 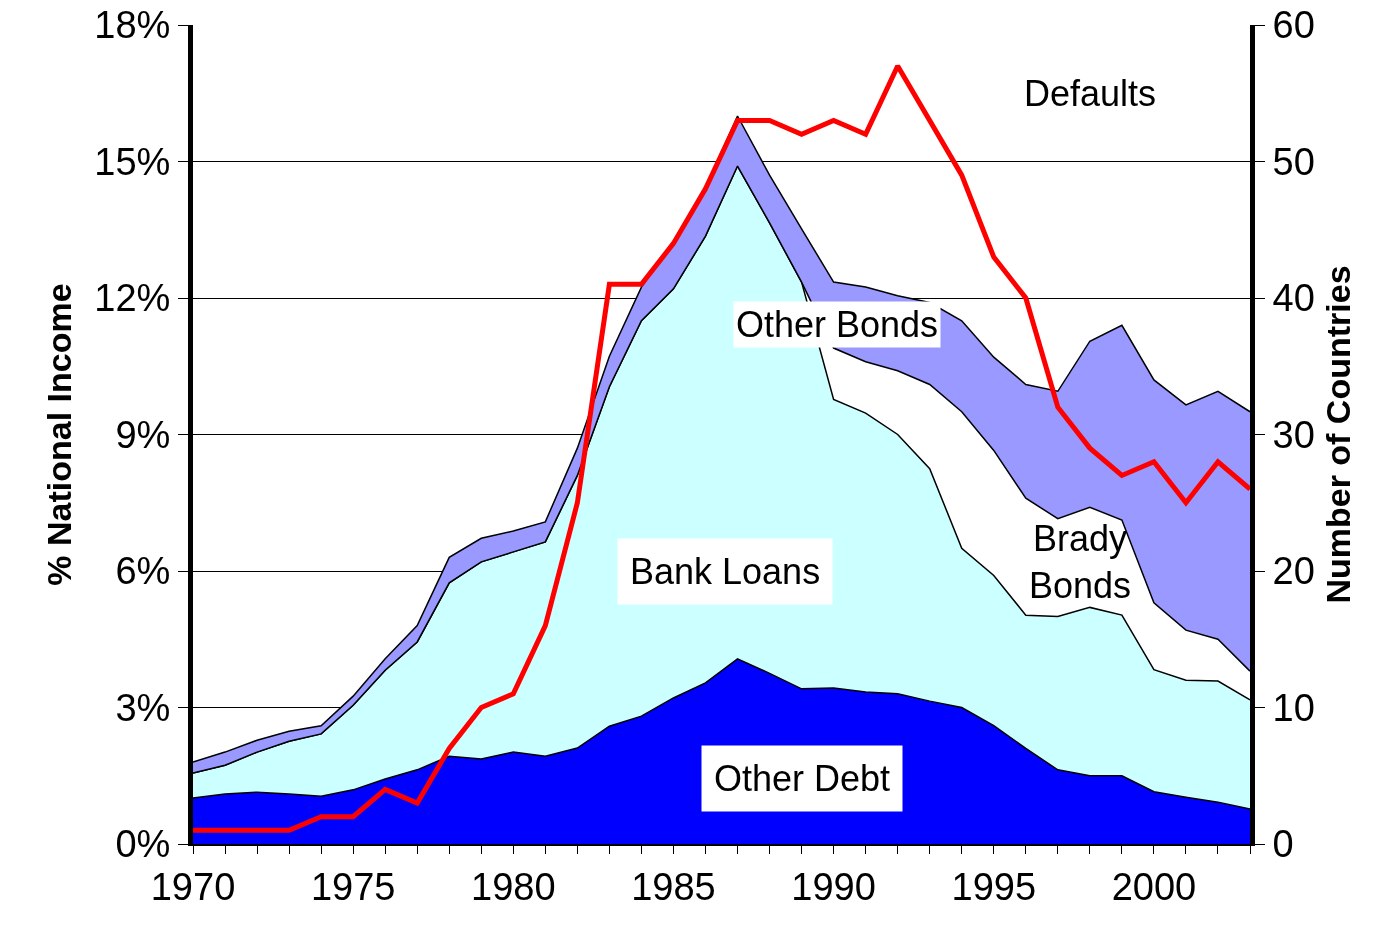 I want to click on series-label: Other Bonds, so click(x=837, y=324).